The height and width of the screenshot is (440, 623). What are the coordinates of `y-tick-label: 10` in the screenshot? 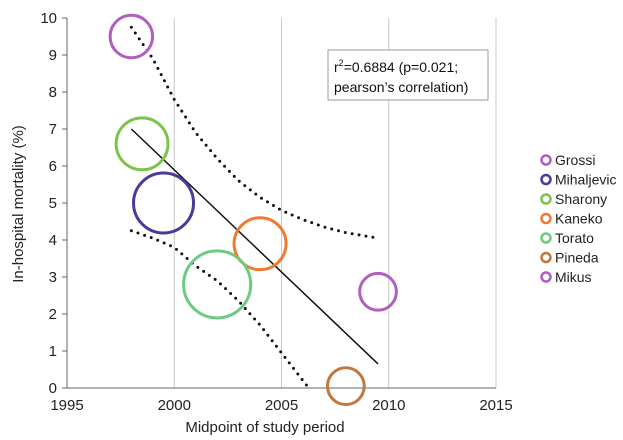 It's located at (48, 18).